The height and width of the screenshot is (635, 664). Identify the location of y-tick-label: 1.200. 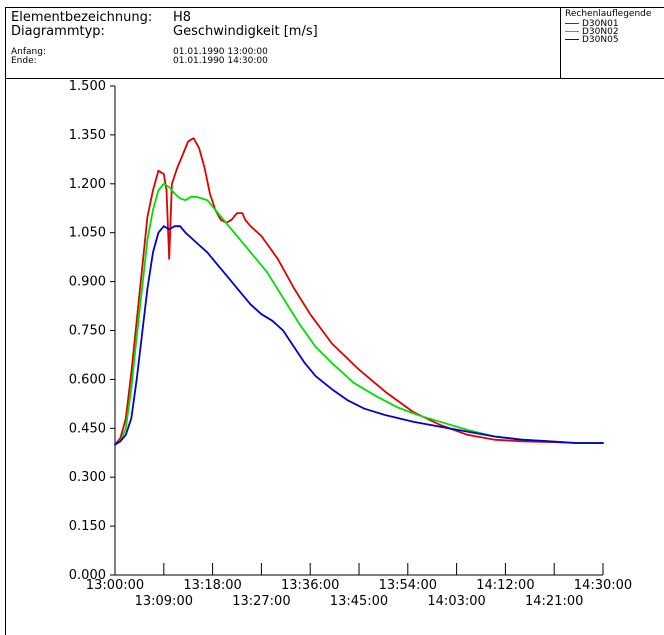
(87, 184).